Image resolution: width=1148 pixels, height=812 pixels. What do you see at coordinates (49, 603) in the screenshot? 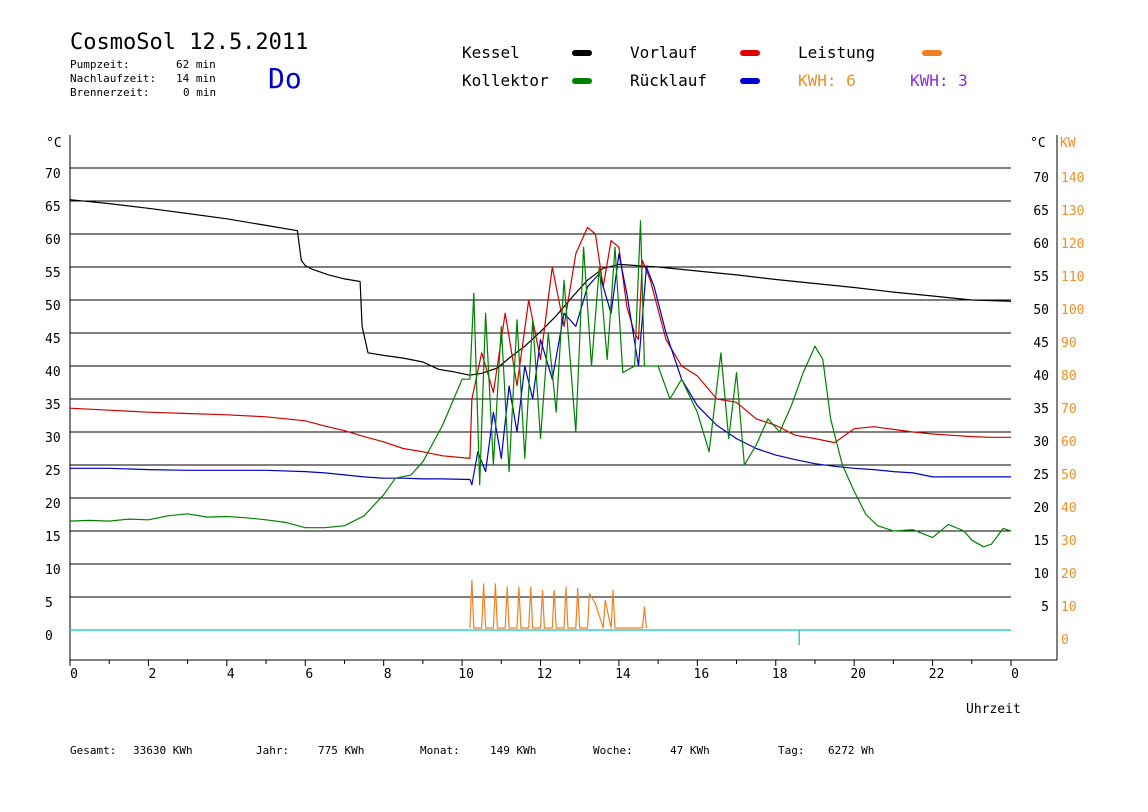
I see `y-tick-left: 5` at bounding box center [49, 603].